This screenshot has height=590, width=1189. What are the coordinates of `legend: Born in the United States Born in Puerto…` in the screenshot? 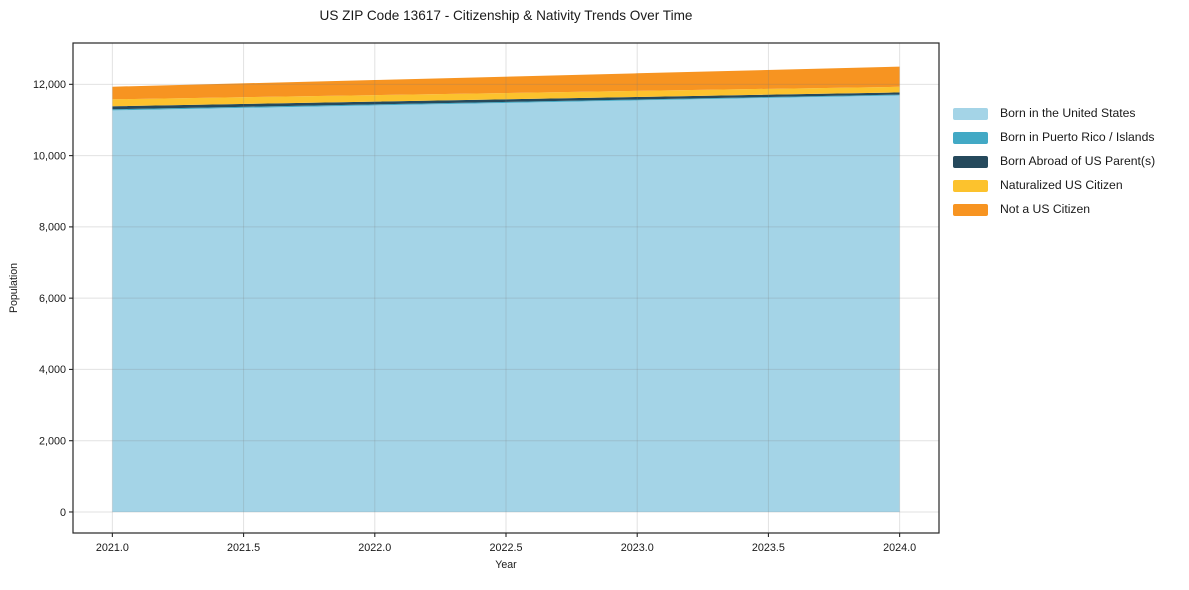 It's located at (1054, 167).